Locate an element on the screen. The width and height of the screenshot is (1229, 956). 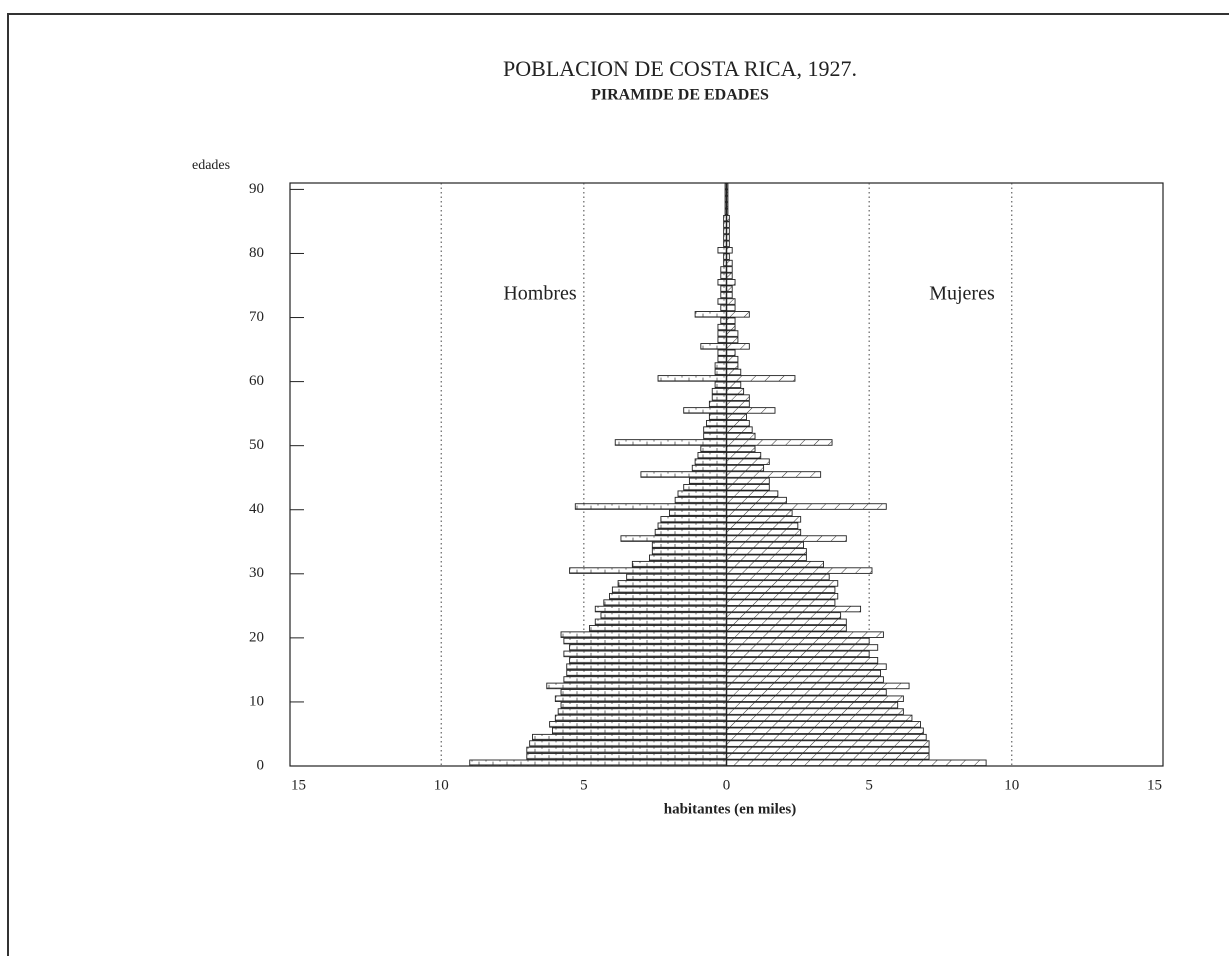
y-tick-label: 90 is located at coordinates (256, 189).